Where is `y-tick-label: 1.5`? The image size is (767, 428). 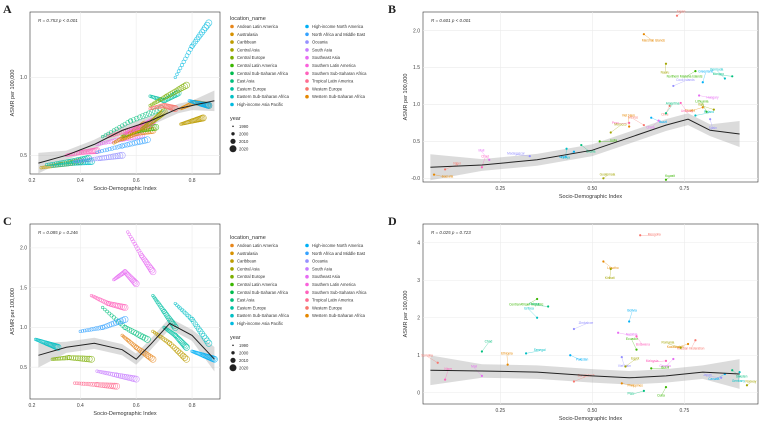
y-tick-label: 1.5 is located at coordinates (416, 68).